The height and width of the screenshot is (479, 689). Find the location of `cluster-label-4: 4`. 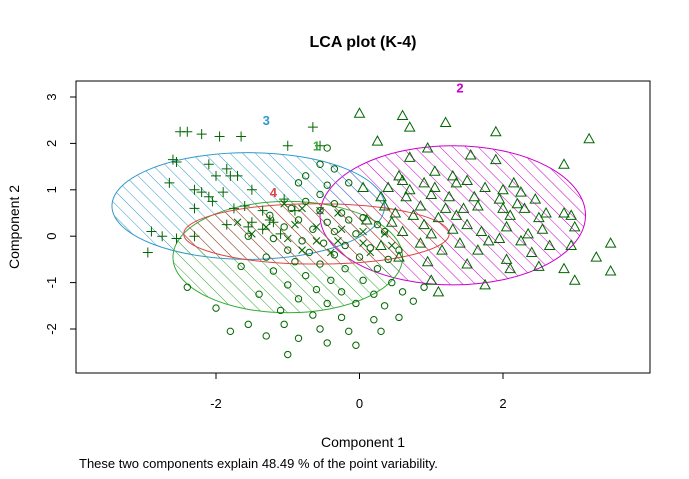

cluster-label-4: 4 is located at coordinates (274, 192).